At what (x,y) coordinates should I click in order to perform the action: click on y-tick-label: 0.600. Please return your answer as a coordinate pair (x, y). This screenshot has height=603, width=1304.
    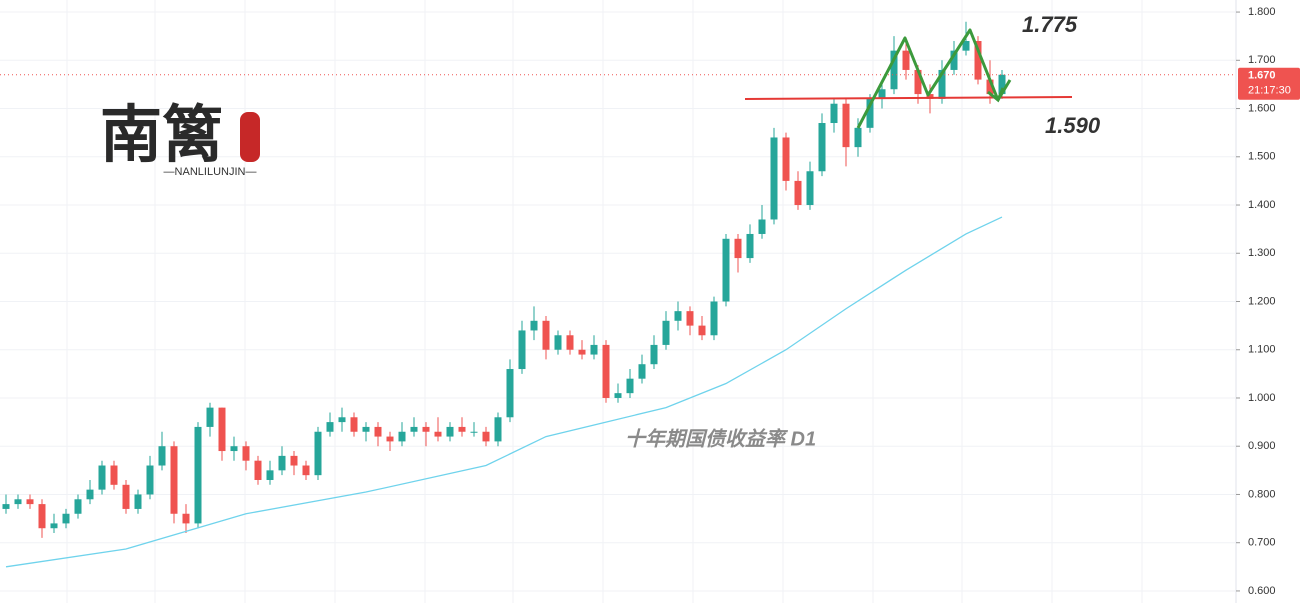
    Looking at the image, I should click on (1262, 591).